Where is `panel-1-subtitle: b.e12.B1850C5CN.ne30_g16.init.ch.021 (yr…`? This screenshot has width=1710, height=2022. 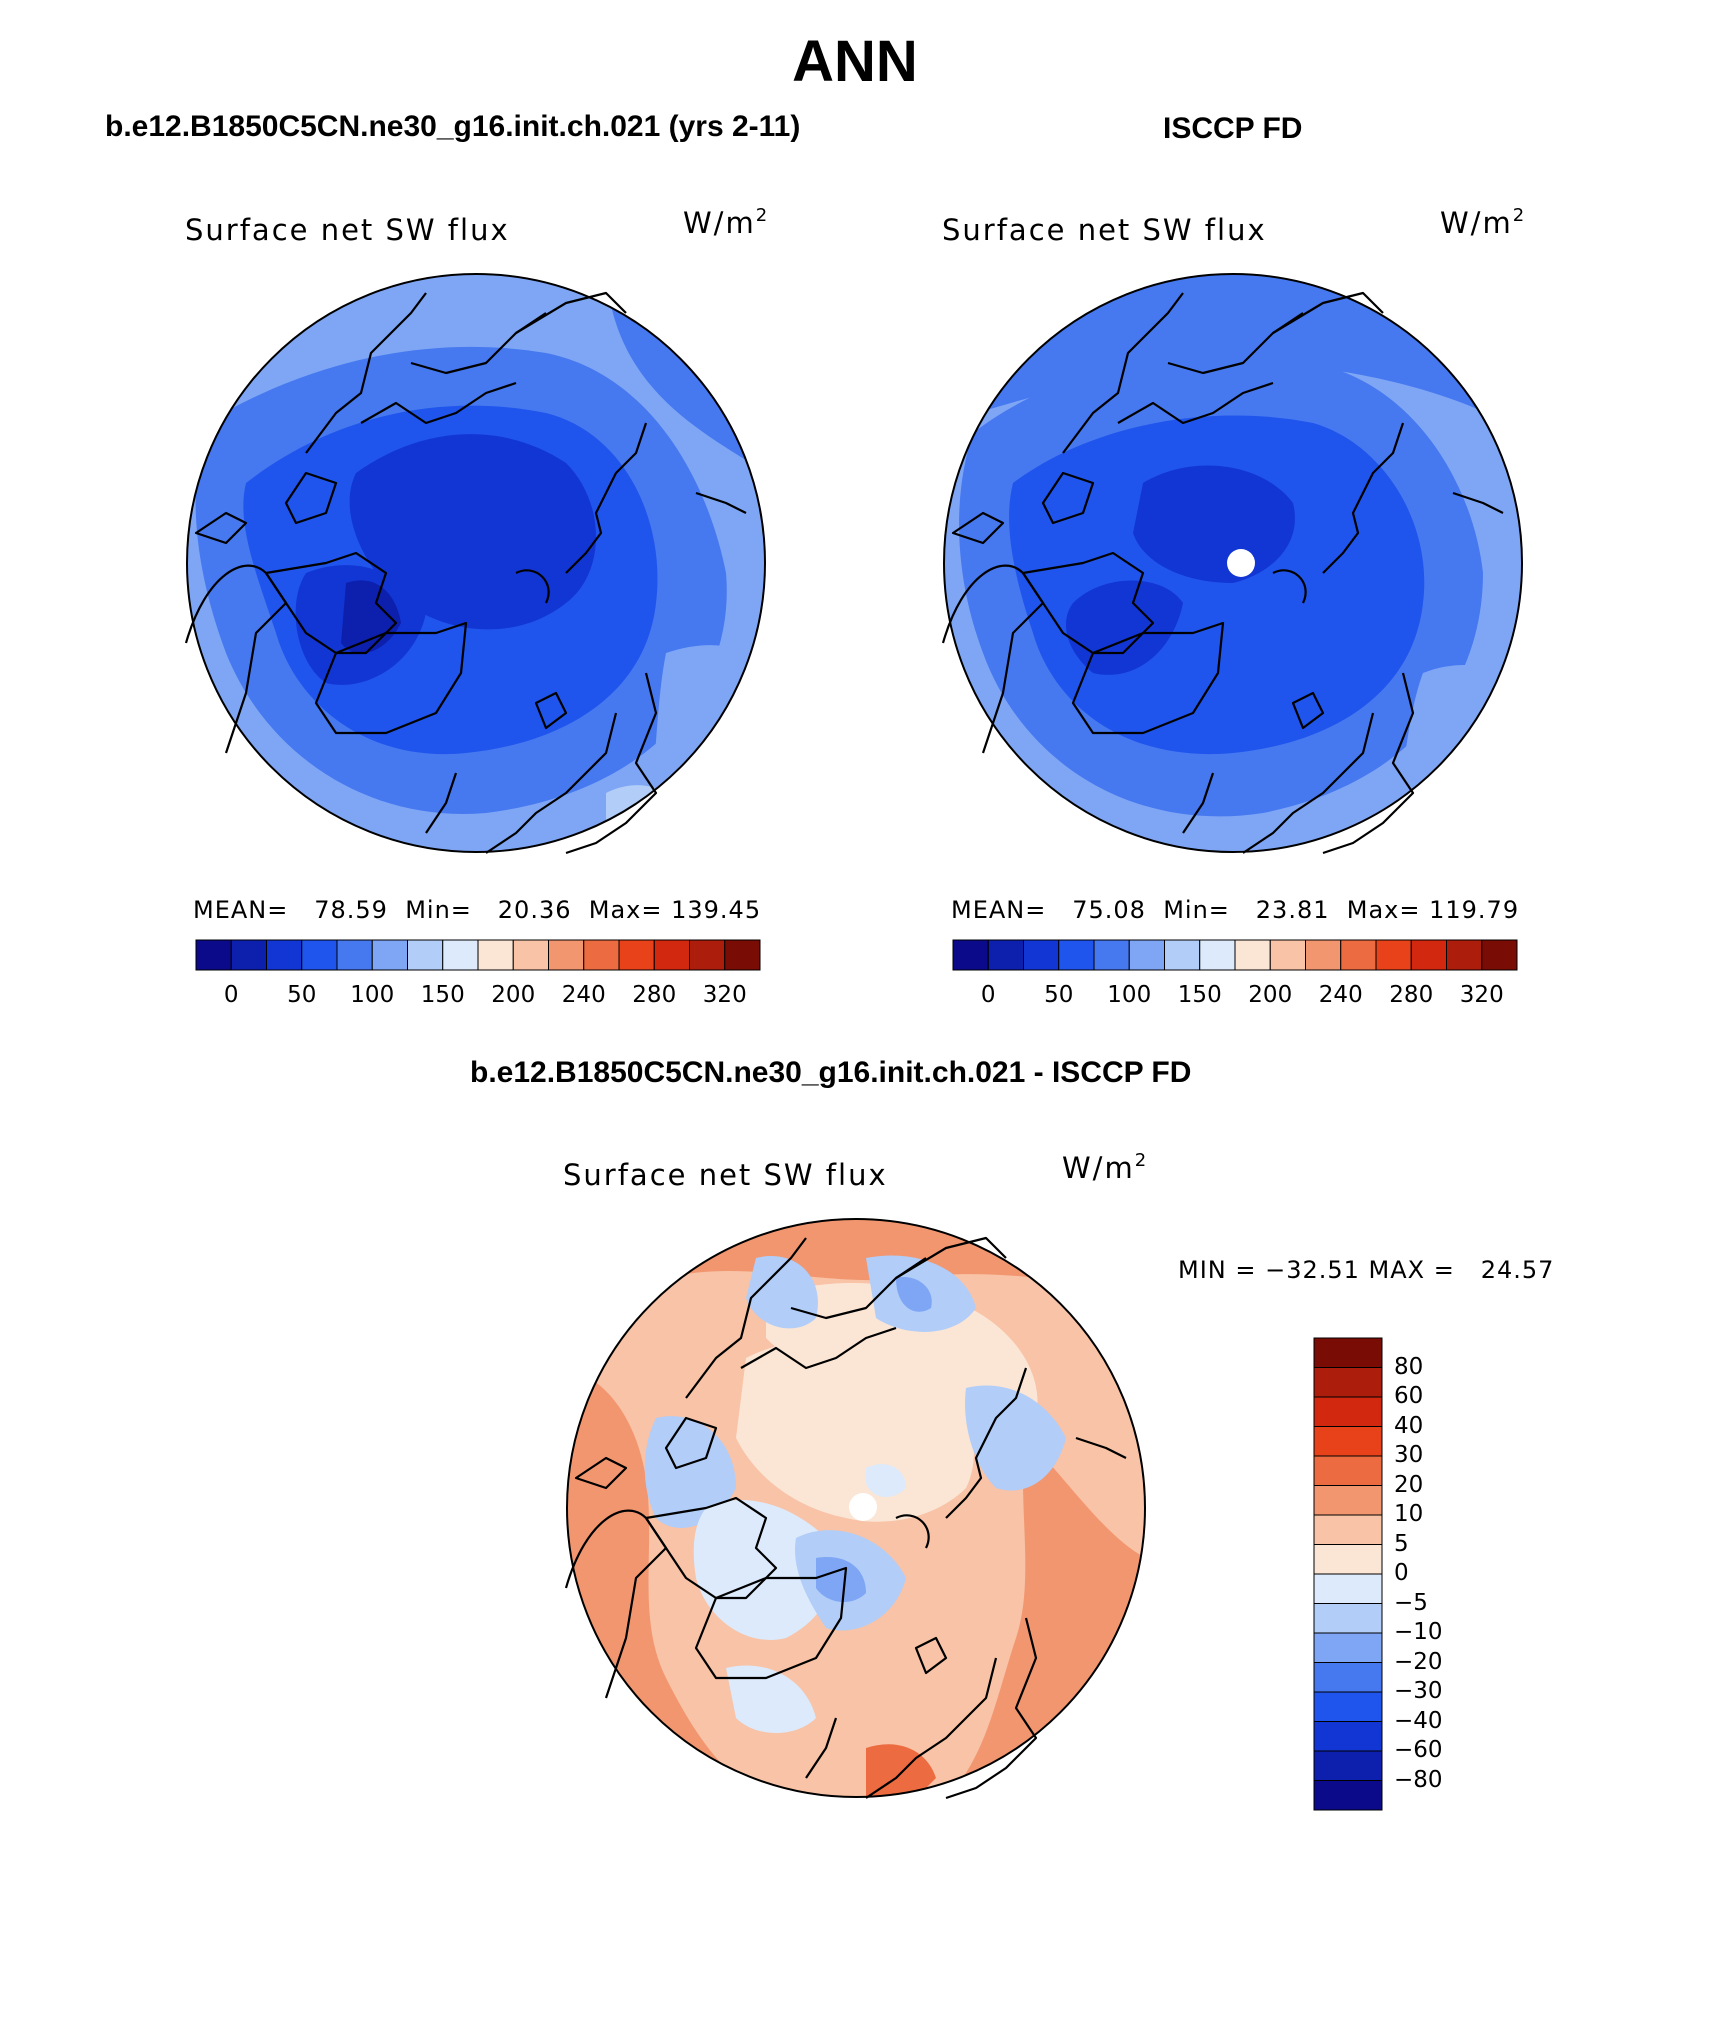
panel-1-subtitle: b.e12.B1850C5CN.ne30_g16.init.ch.021 (yr… is located at coordinates (453, 126).